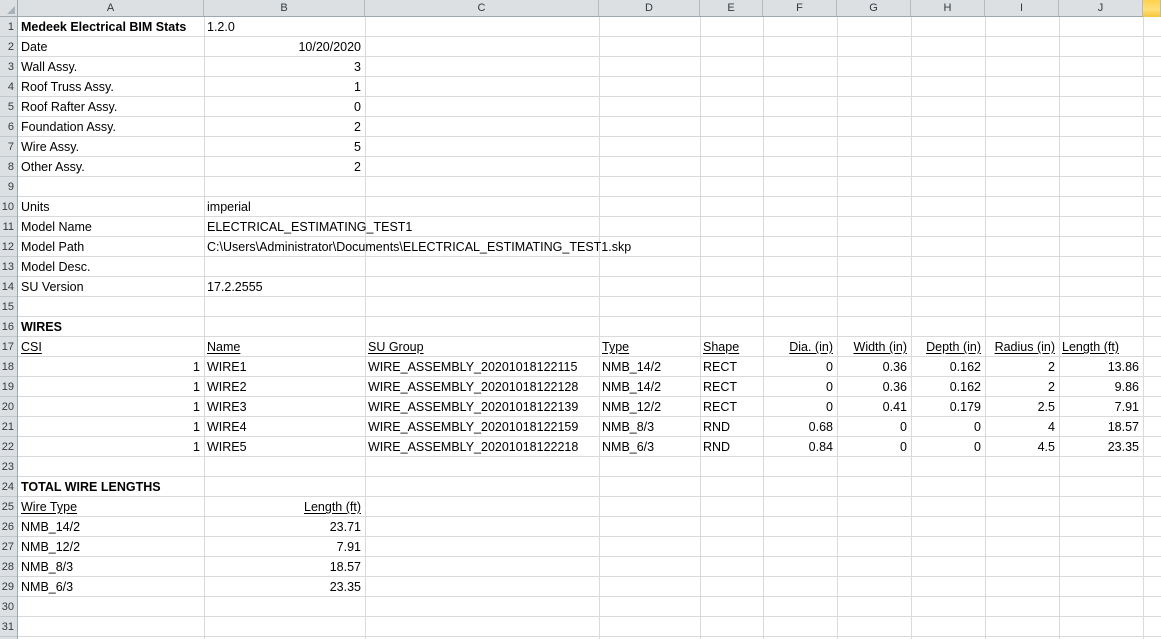 This screenshot has height=639, width=1161. I want to click on total-row-3-length: 23.35, so click(345, 587).